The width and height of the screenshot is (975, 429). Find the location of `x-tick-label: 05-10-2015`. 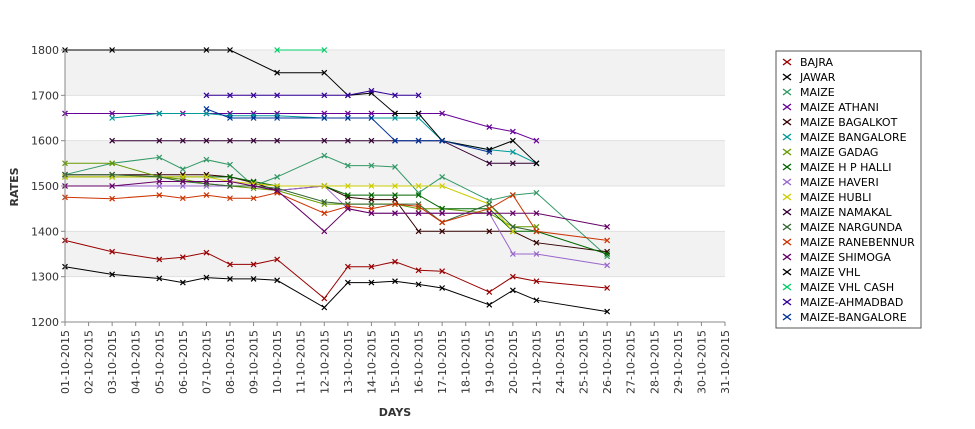

x-tick-label: 05-10-2015 is located at coordinates (159, 362).